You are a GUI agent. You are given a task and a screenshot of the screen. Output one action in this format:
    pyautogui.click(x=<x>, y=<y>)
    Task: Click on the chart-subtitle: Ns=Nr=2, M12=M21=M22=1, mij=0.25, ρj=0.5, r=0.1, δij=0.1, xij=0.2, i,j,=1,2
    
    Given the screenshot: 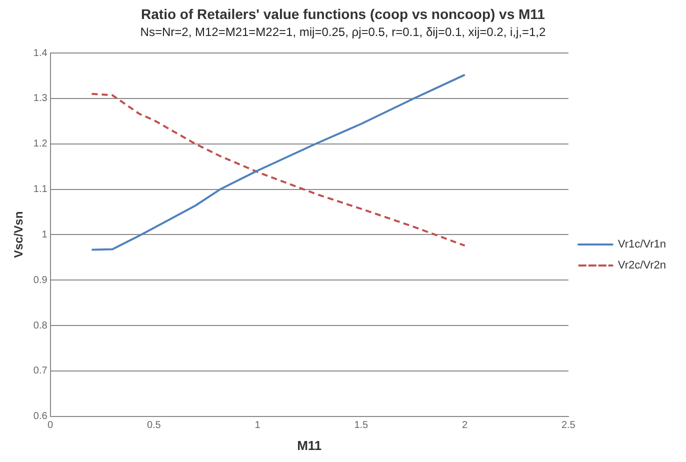 What is the action you would take?
    pyautogui.click(x=343, y=32)
    